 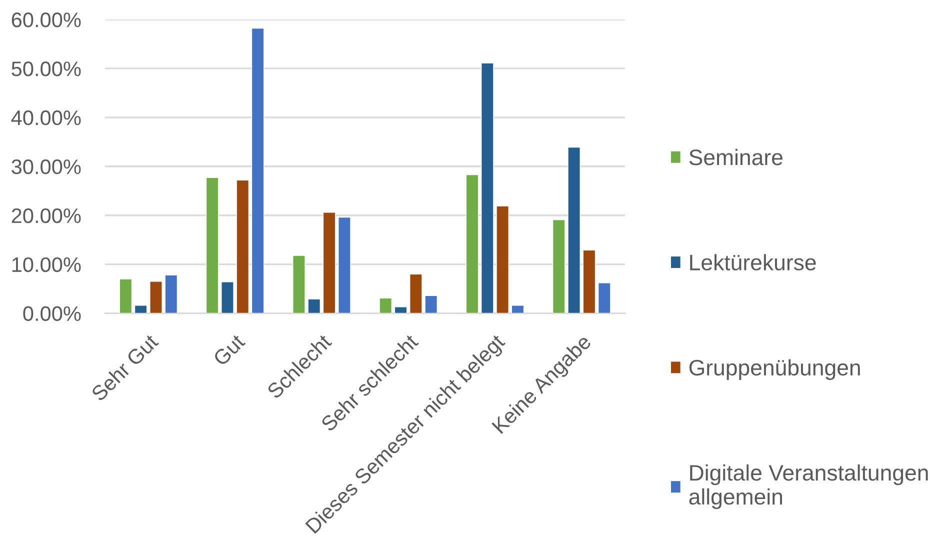 What do you see at coordinates (46, 264) in the screenshot?
I see `y-tick-label: 10.00%` at bounding box center [46, 264].